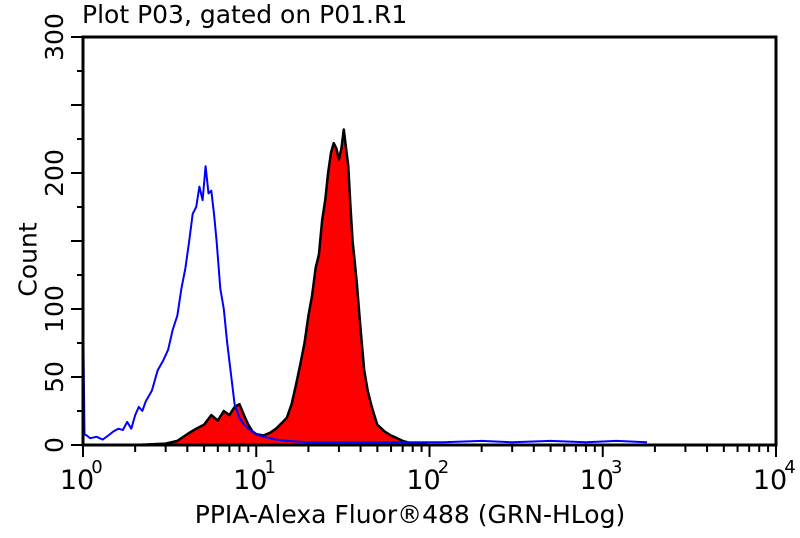 The height and width of the screenshot is (538, 800). What do you see at coordinates (616, 467) in the screenshot?
I see `x-tick-exponent: 3` at bounding box center [616, 467].